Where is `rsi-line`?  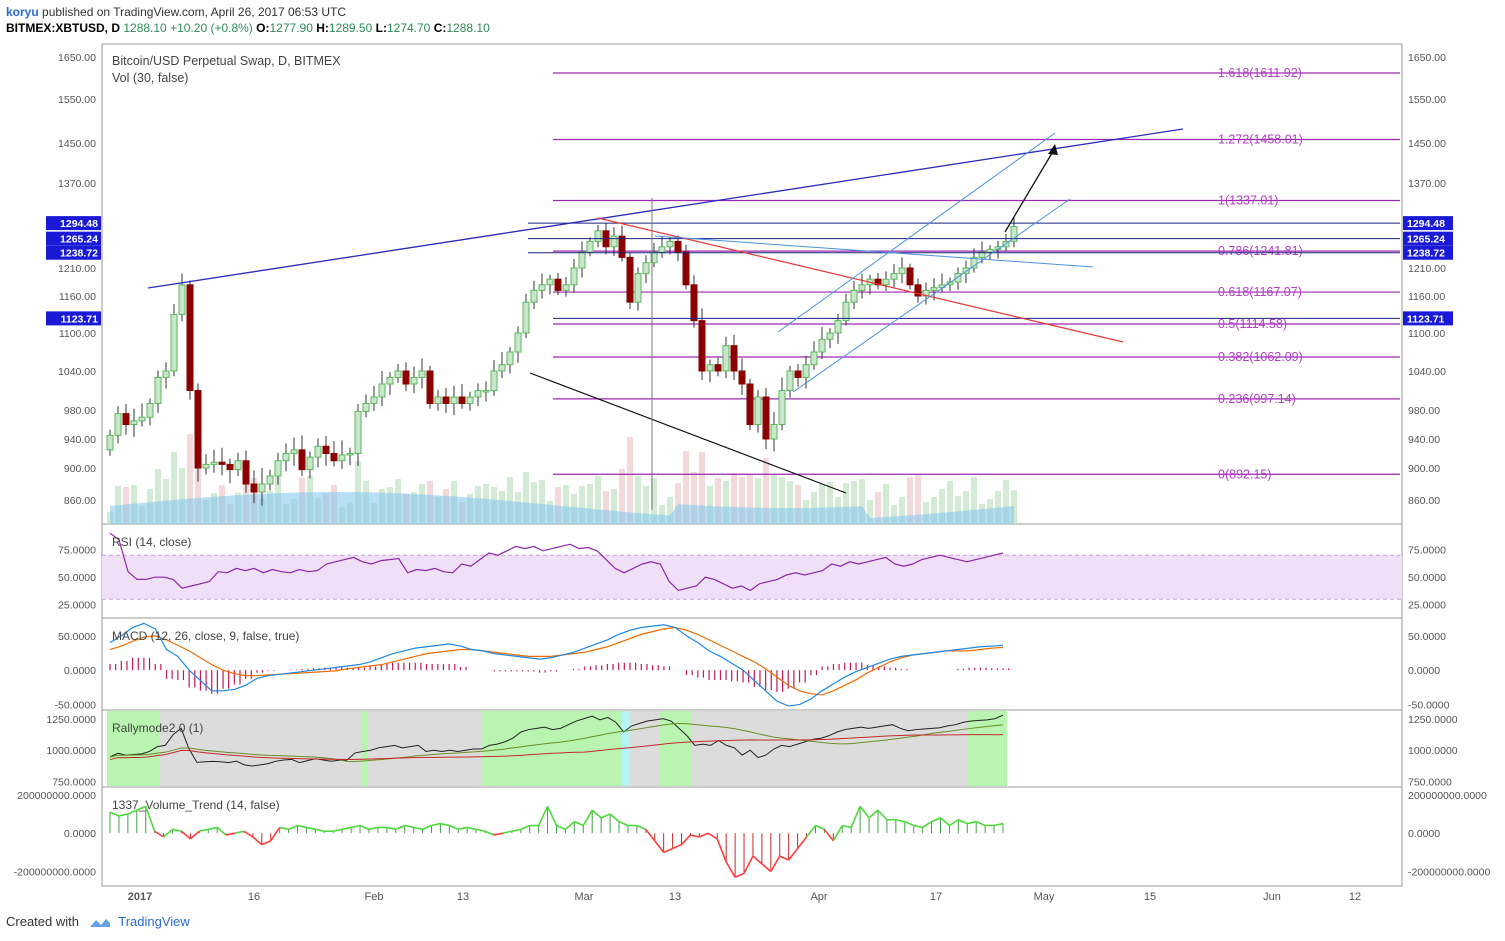
rsi-line is located at coordinates (556, 562).